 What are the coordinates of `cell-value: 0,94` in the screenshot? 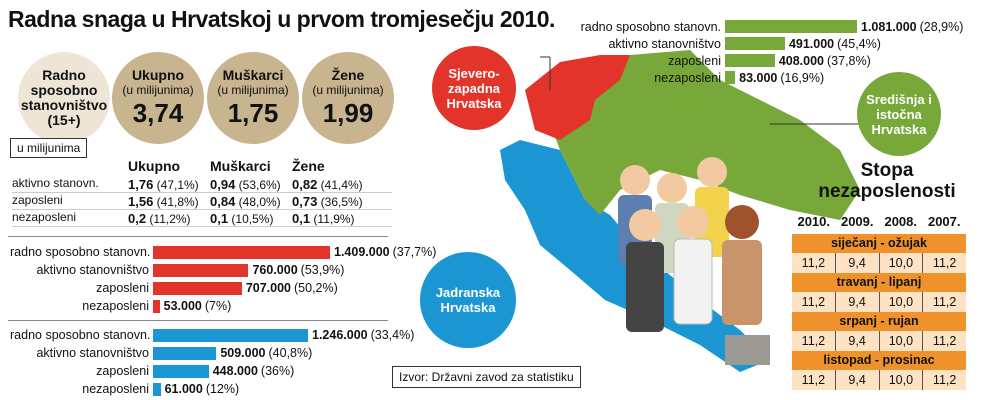 It's located at (223, 184).